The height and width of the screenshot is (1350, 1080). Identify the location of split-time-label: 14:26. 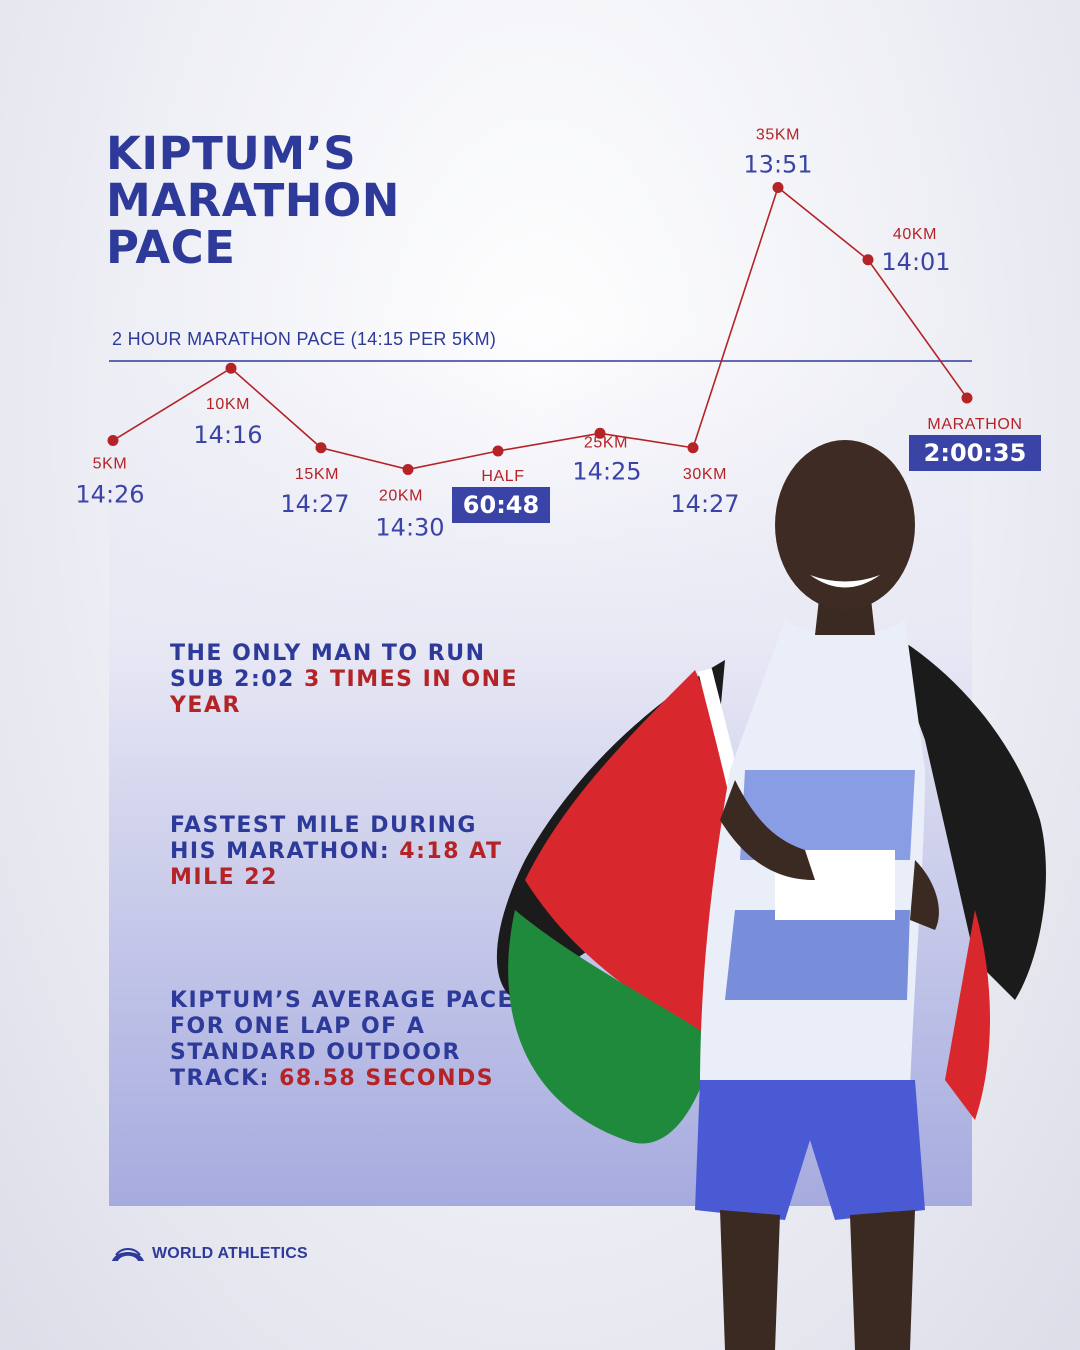
(109, 495).